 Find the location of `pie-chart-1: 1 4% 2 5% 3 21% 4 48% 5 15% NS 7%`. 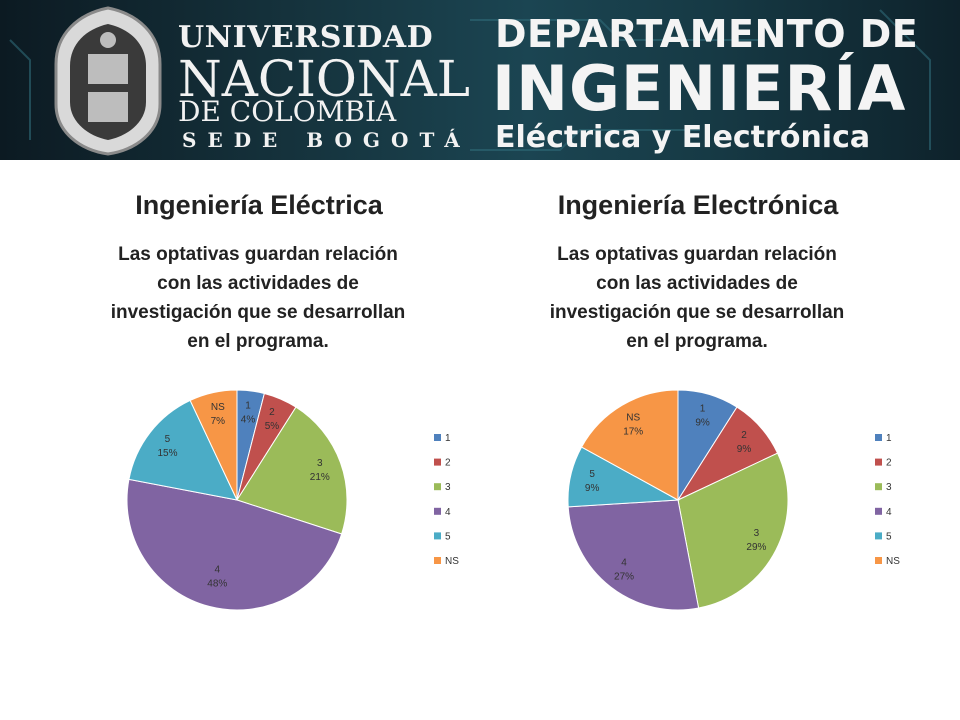

pie-chart-1: 1 4% 2 5% 3 21% 4 48% 5 15% NS 7% is located at coordinates (237, 500).